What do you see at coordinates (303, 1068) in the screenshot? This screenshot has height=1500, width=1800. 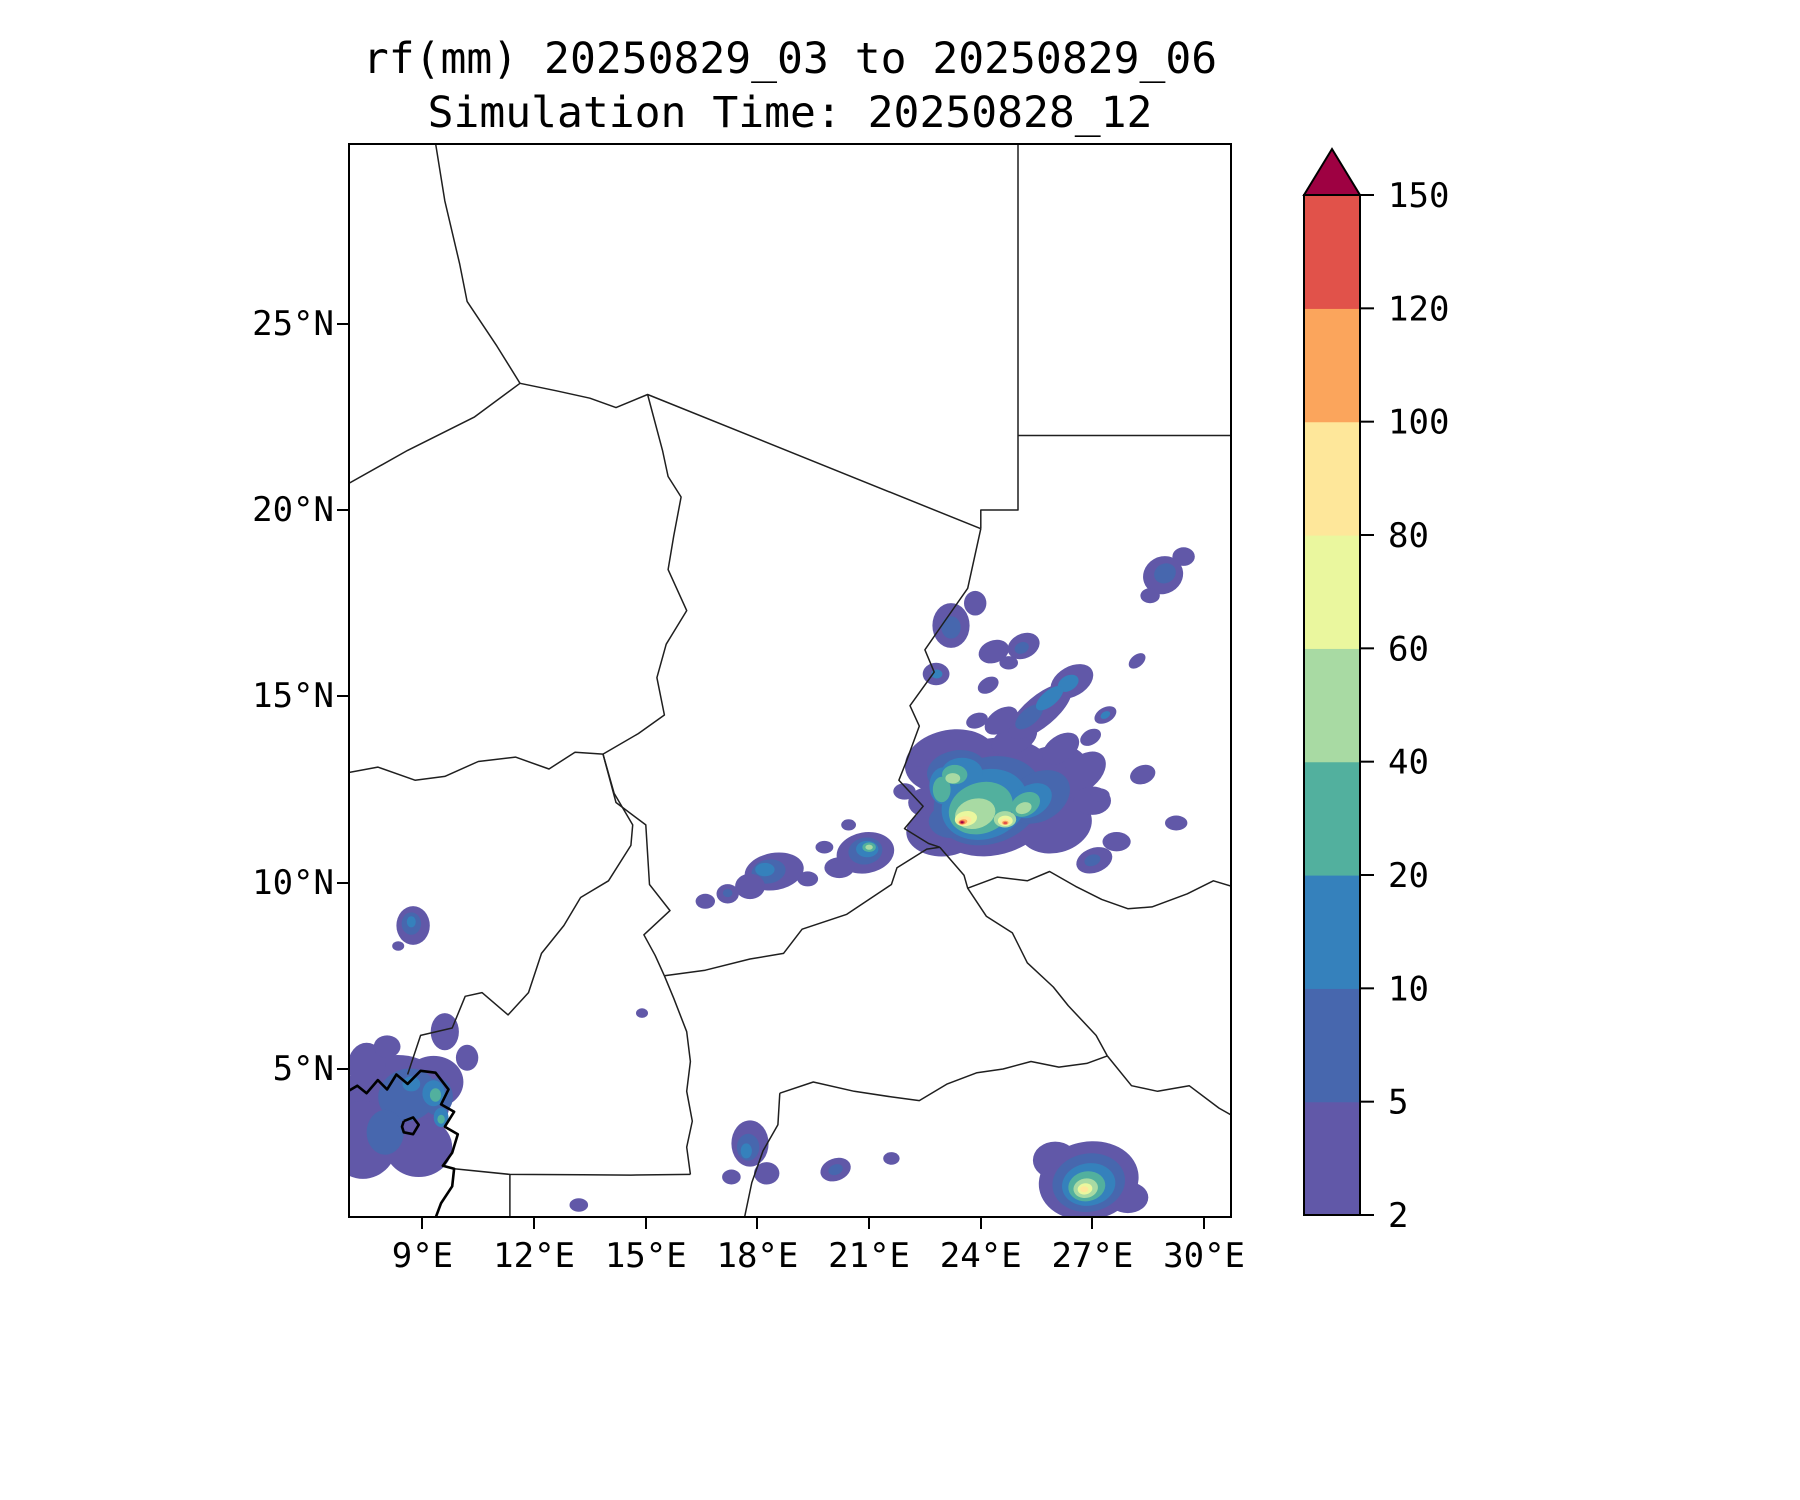 I see `y-axis-tick-label: 5°N` at bounding box center [303, 1068].